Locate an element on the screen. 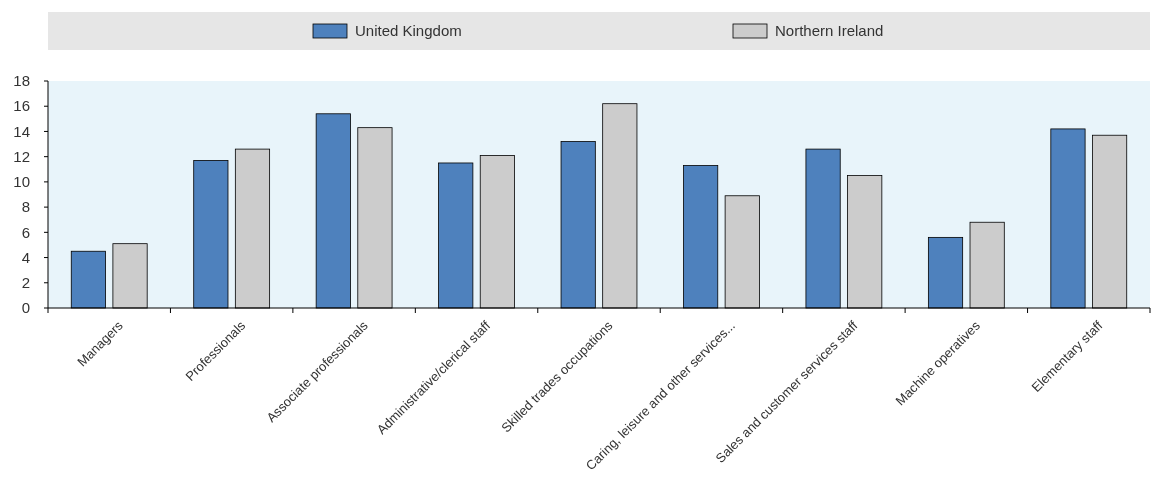 This screenshot has width=1164, height=489. y-tick-label: 18 is located at coordinates (21, 81).